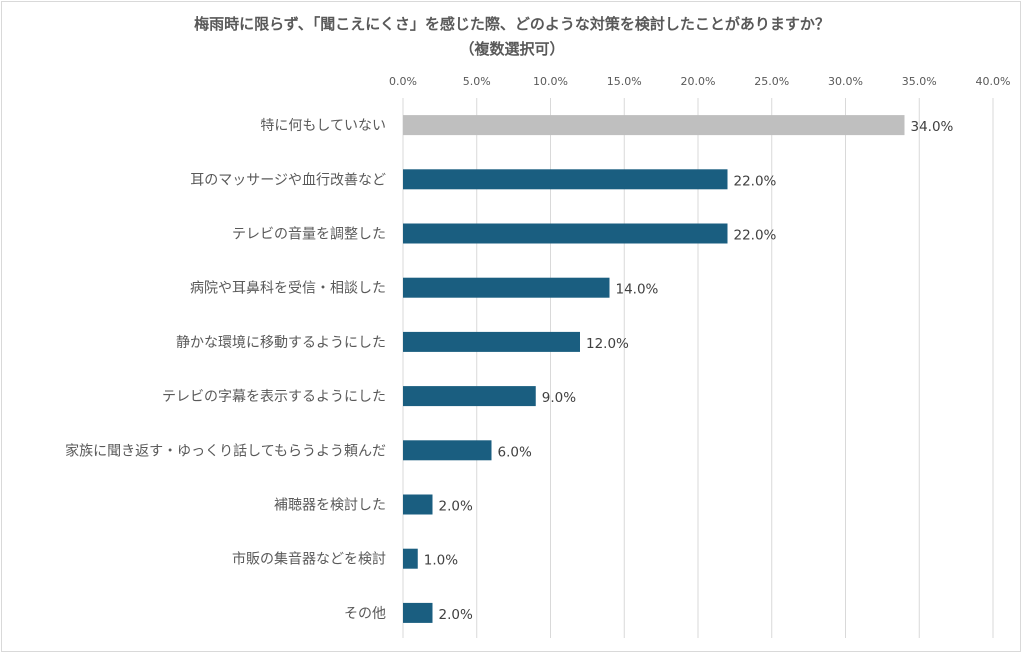 This screenshot has height=655, width=1024. What do you see at coordinates (515, 452) in the screenshot?
I see `data-label: 6.0%` at bounding box center [515, 452].